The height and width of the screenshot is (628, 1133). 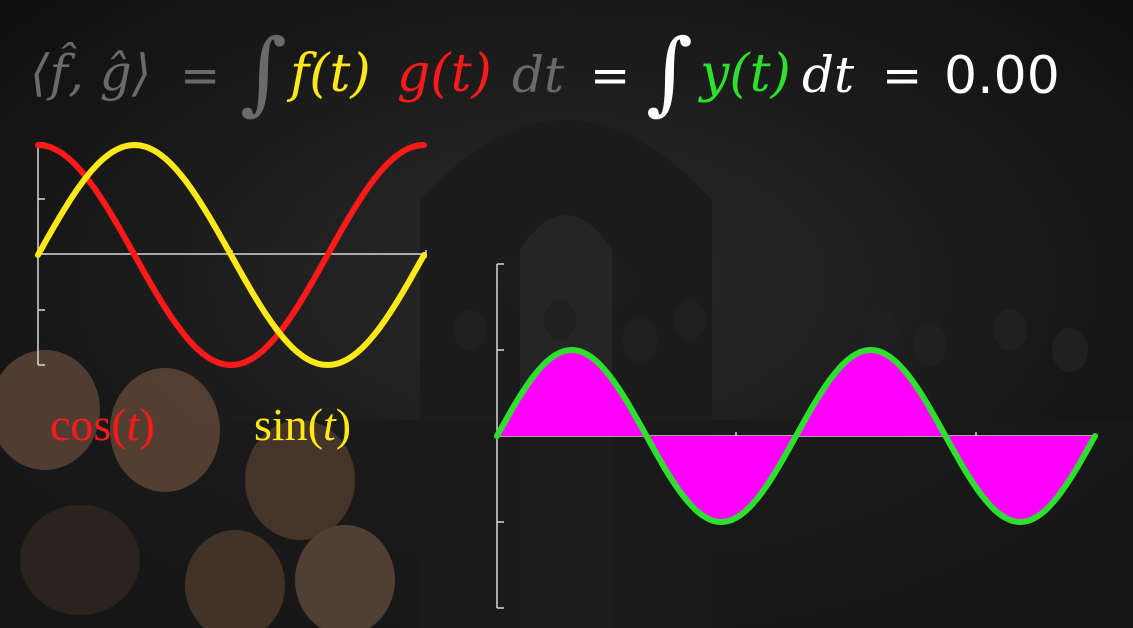 What do you see at coordinates (828, 75) in the screenshot?
I see `dt-2: dt` at bounding box center [828, 75].